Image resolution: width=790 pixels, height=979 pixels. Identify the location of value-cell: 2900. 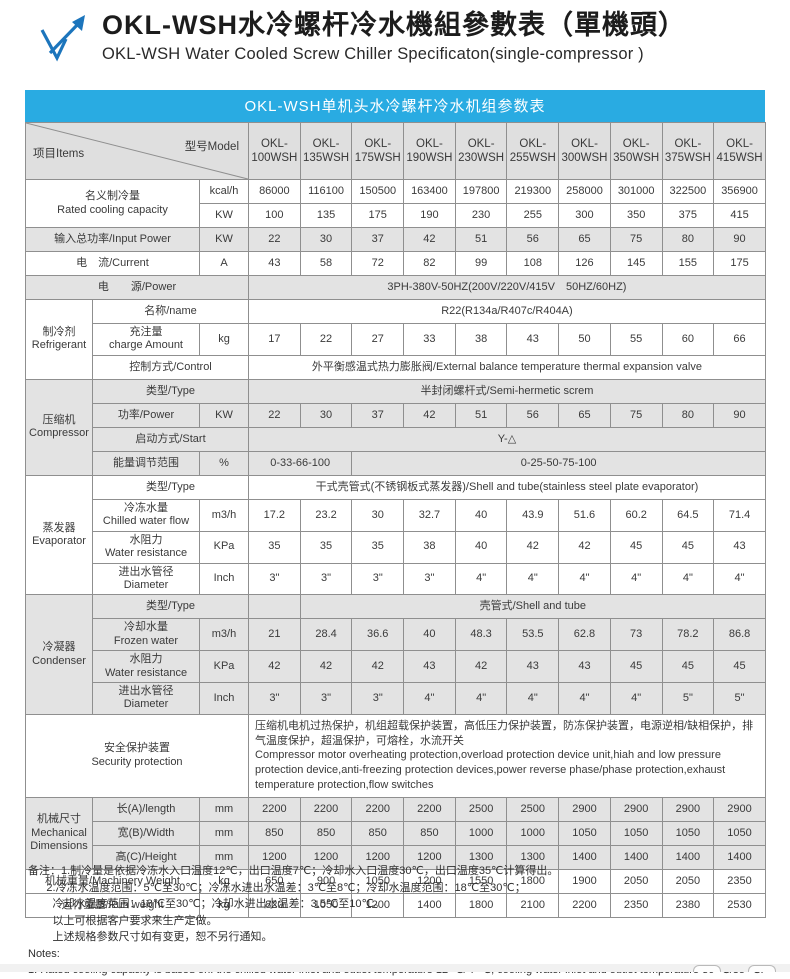
(688, 809).